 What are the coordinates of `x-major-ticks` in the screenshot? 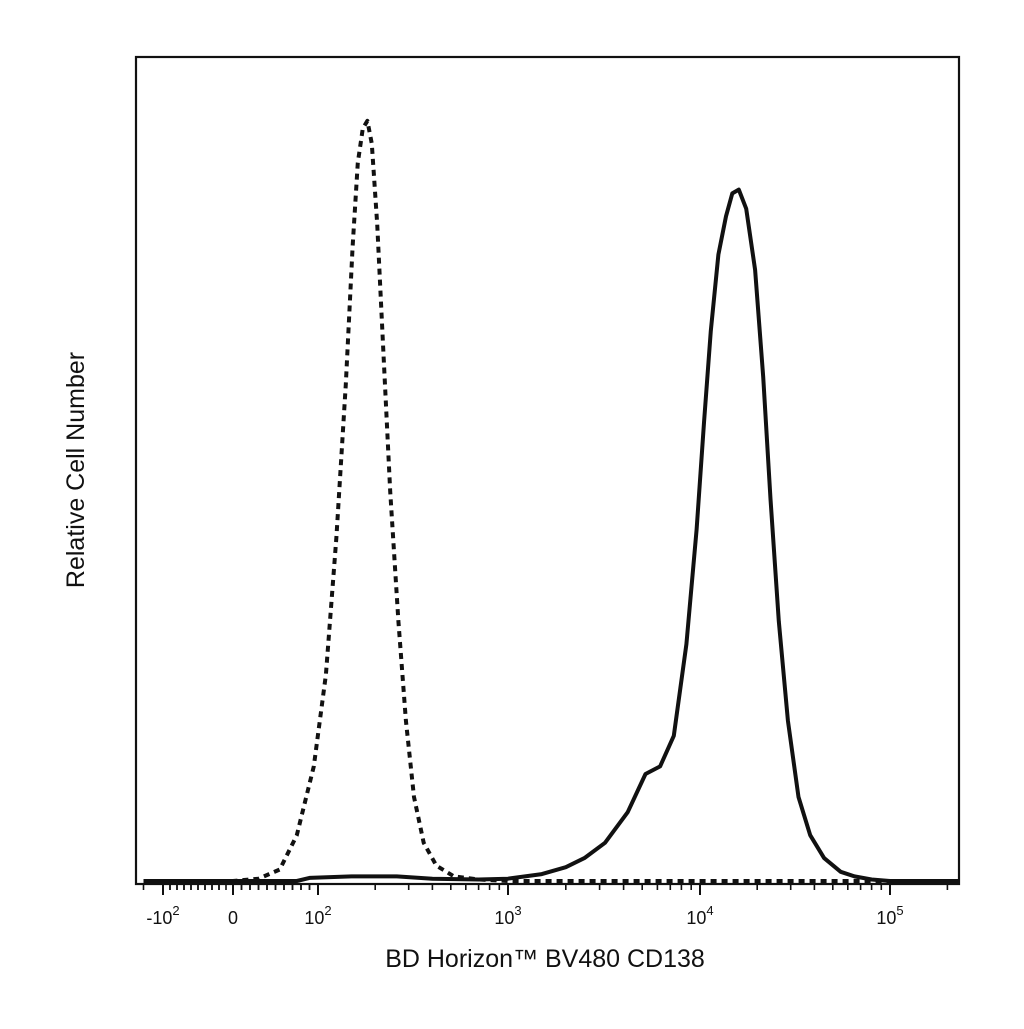 It's located at (526, 889).